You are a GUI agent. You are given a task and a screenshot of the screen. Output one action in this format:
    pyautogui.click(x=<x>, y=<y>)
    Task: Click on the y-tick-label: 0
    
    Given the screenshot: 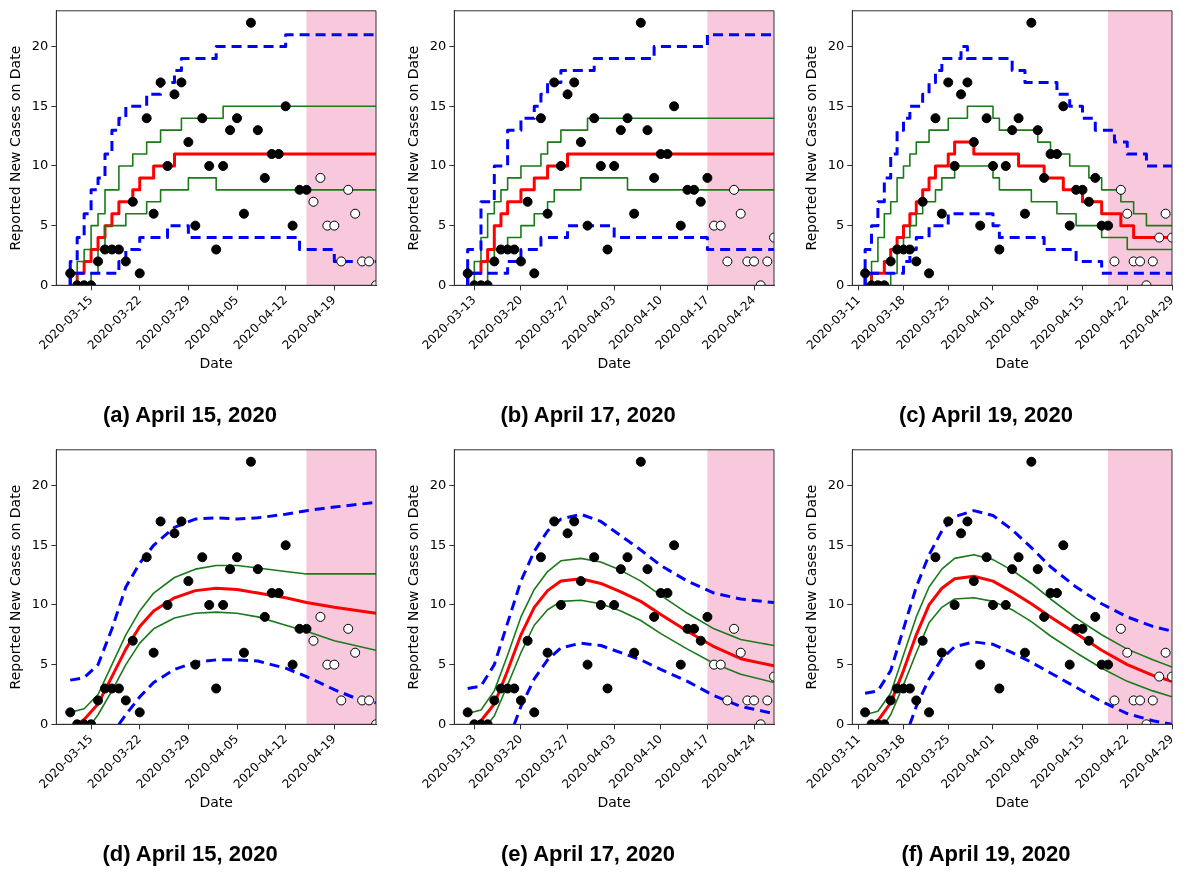 What is the action you would take?
    pyautogui.click(x=840, y=284)
    